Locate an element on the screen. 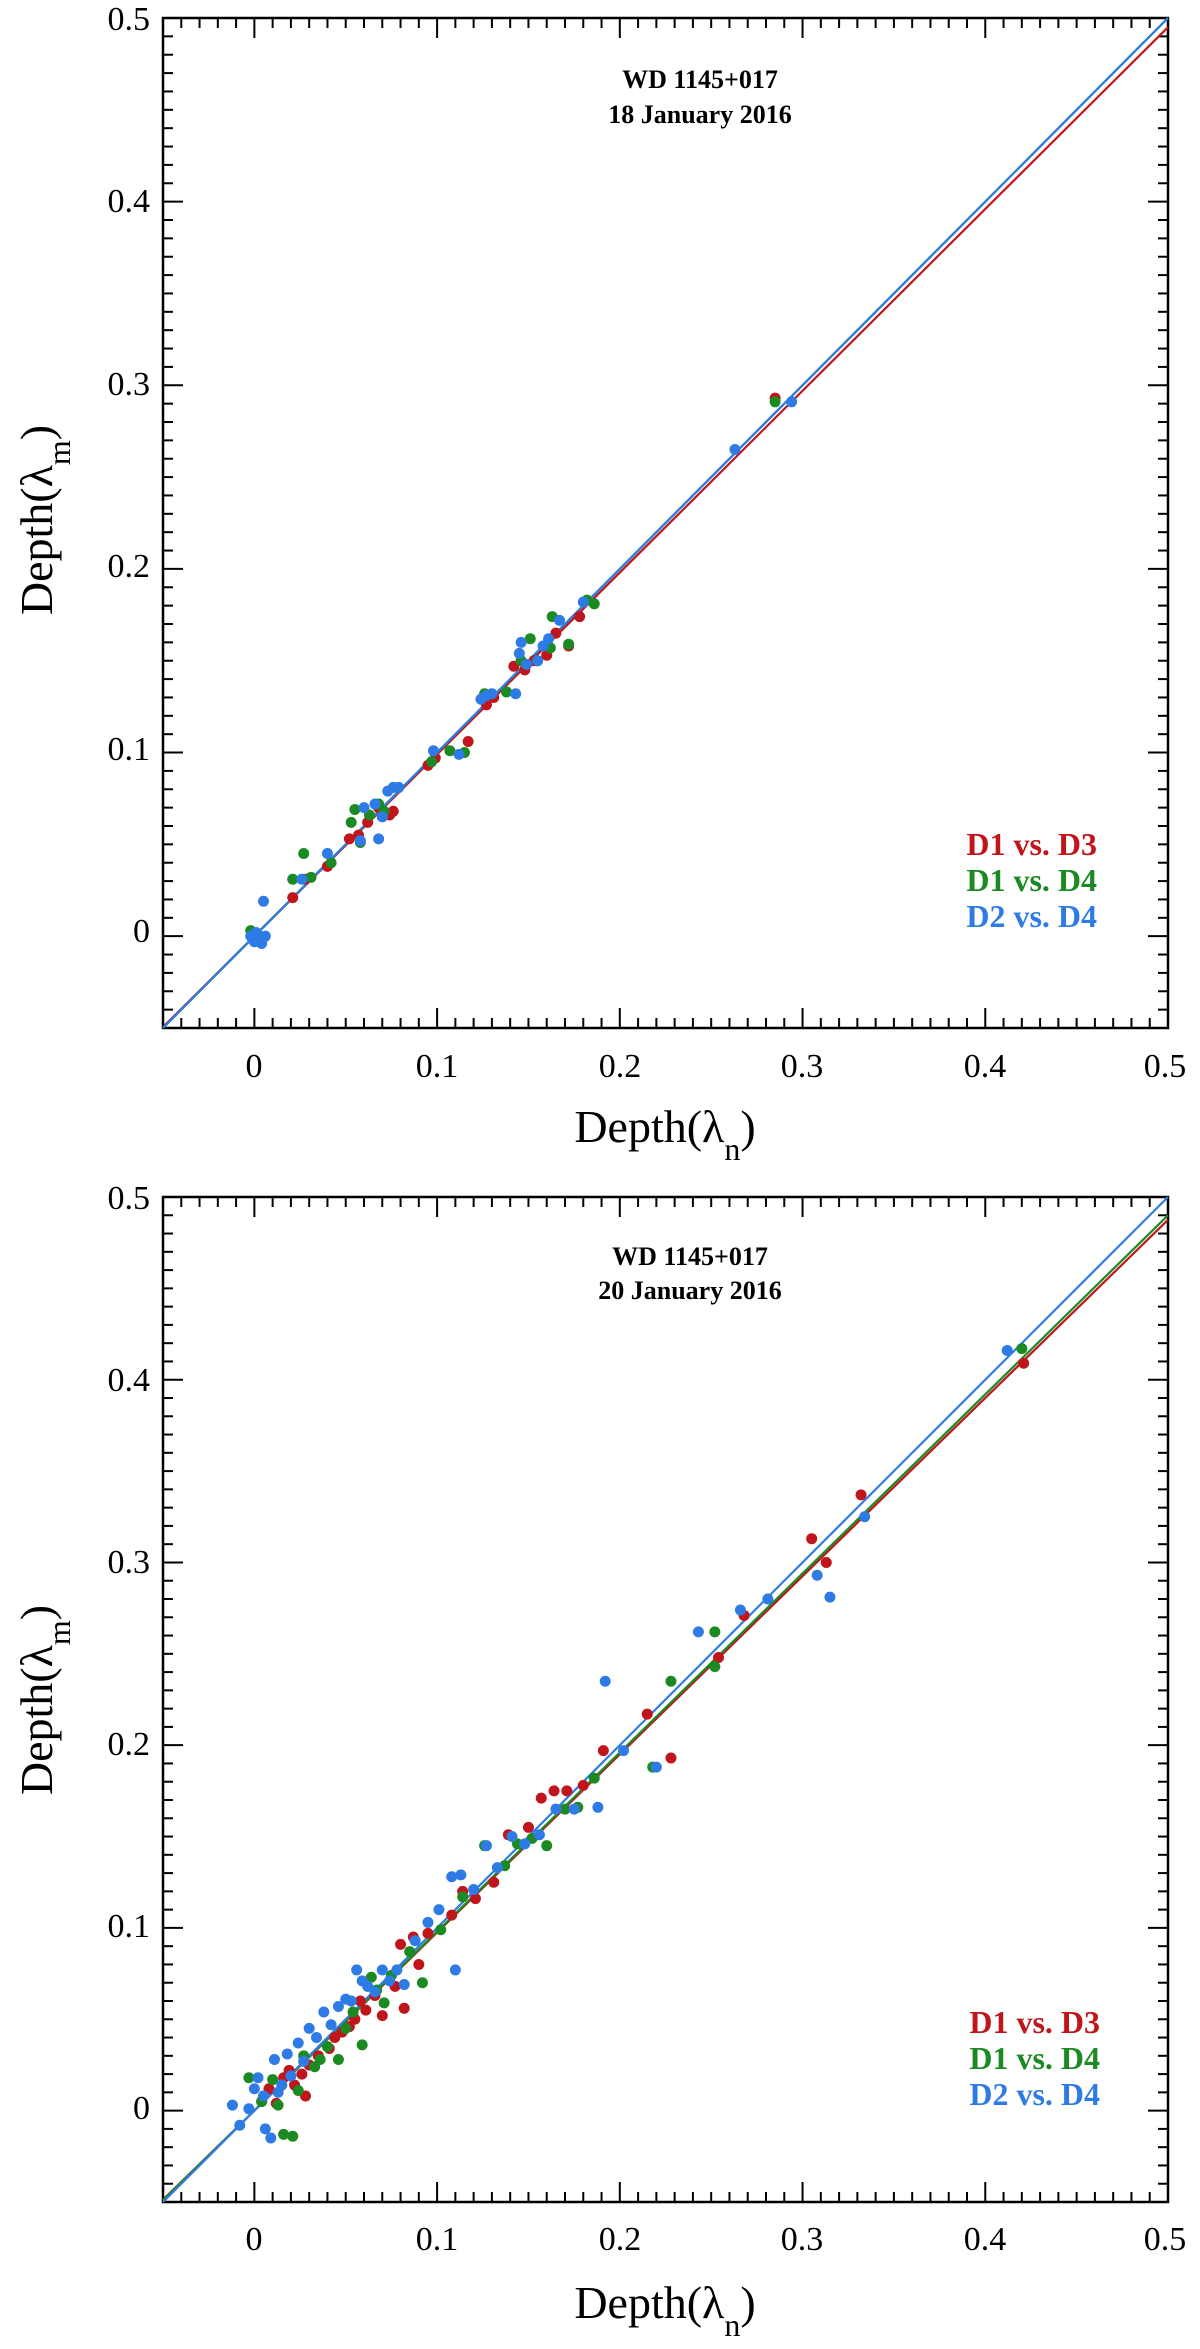 The width and height of the screenshot is (1200, 2349). y-tick-label: 0.1 is located at coordinates (129, 1926).